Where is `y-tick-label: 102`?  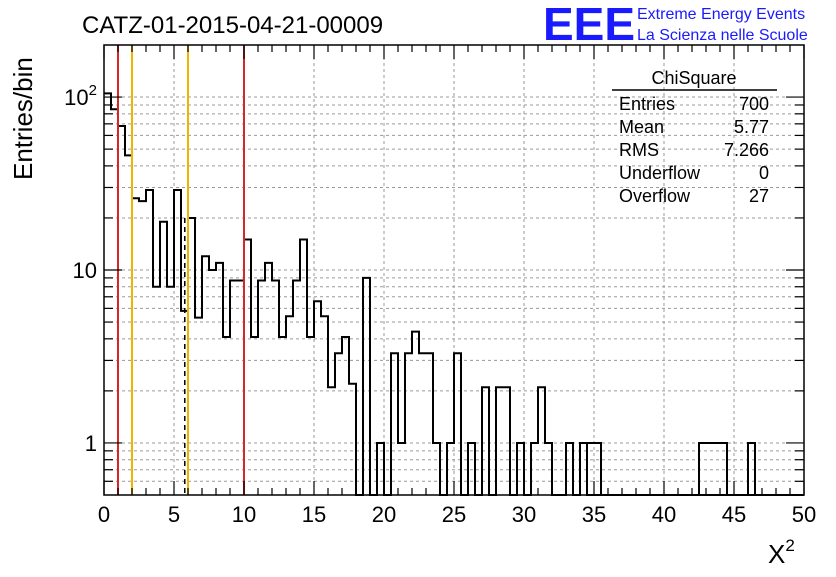 y-tick-label: 102 is located at coordinates (80, 96).